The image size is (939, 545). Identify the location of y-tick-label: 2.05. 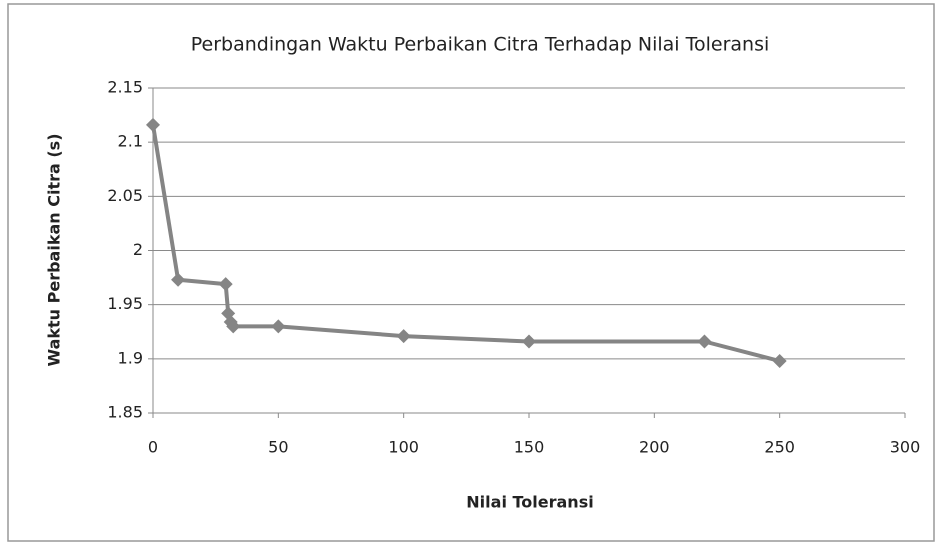
(125, 195).